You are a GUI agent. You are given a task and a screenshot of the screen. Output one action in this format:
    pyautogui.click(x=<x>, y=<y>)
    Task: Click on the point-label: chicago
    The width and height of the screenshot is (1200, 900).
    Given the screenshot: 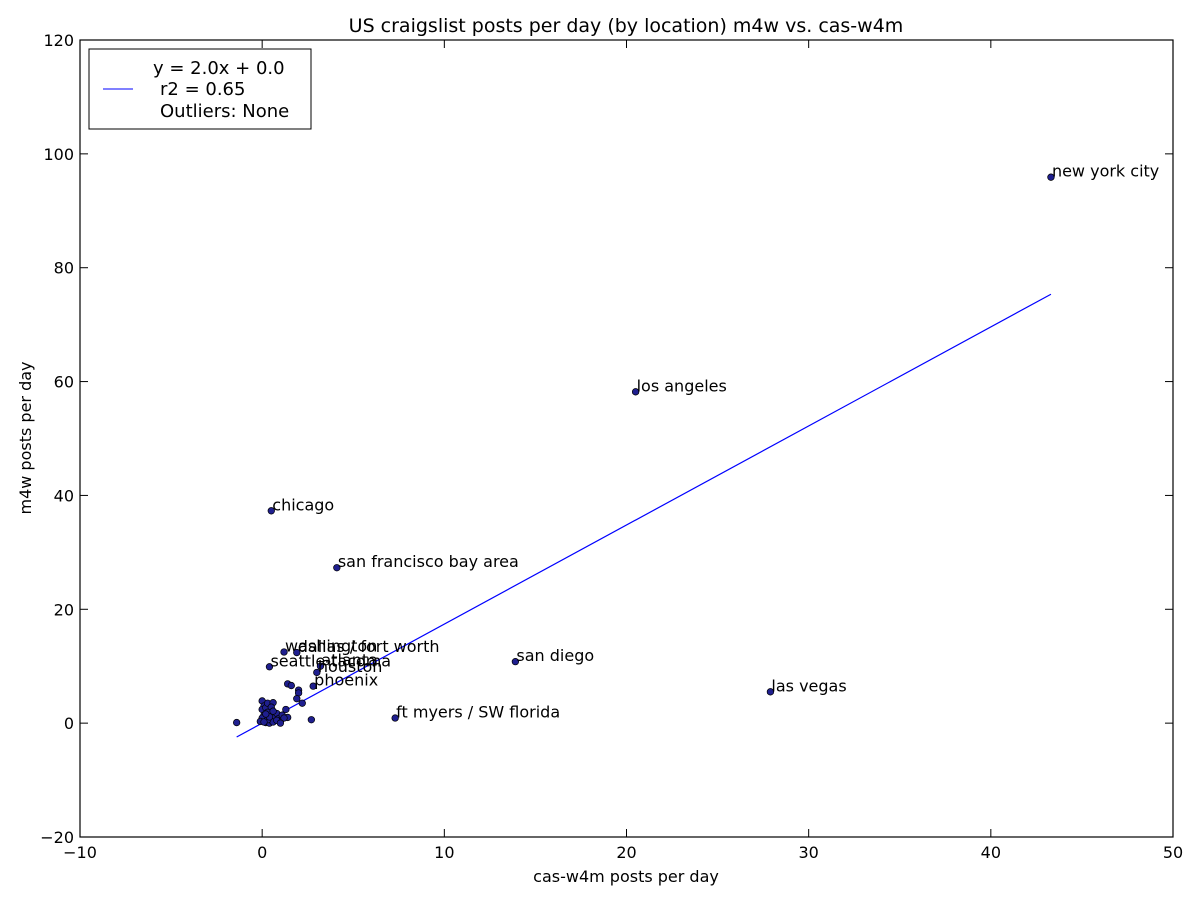 What is the action you would take?
    pyautogui.click(x=303, y=504)
    